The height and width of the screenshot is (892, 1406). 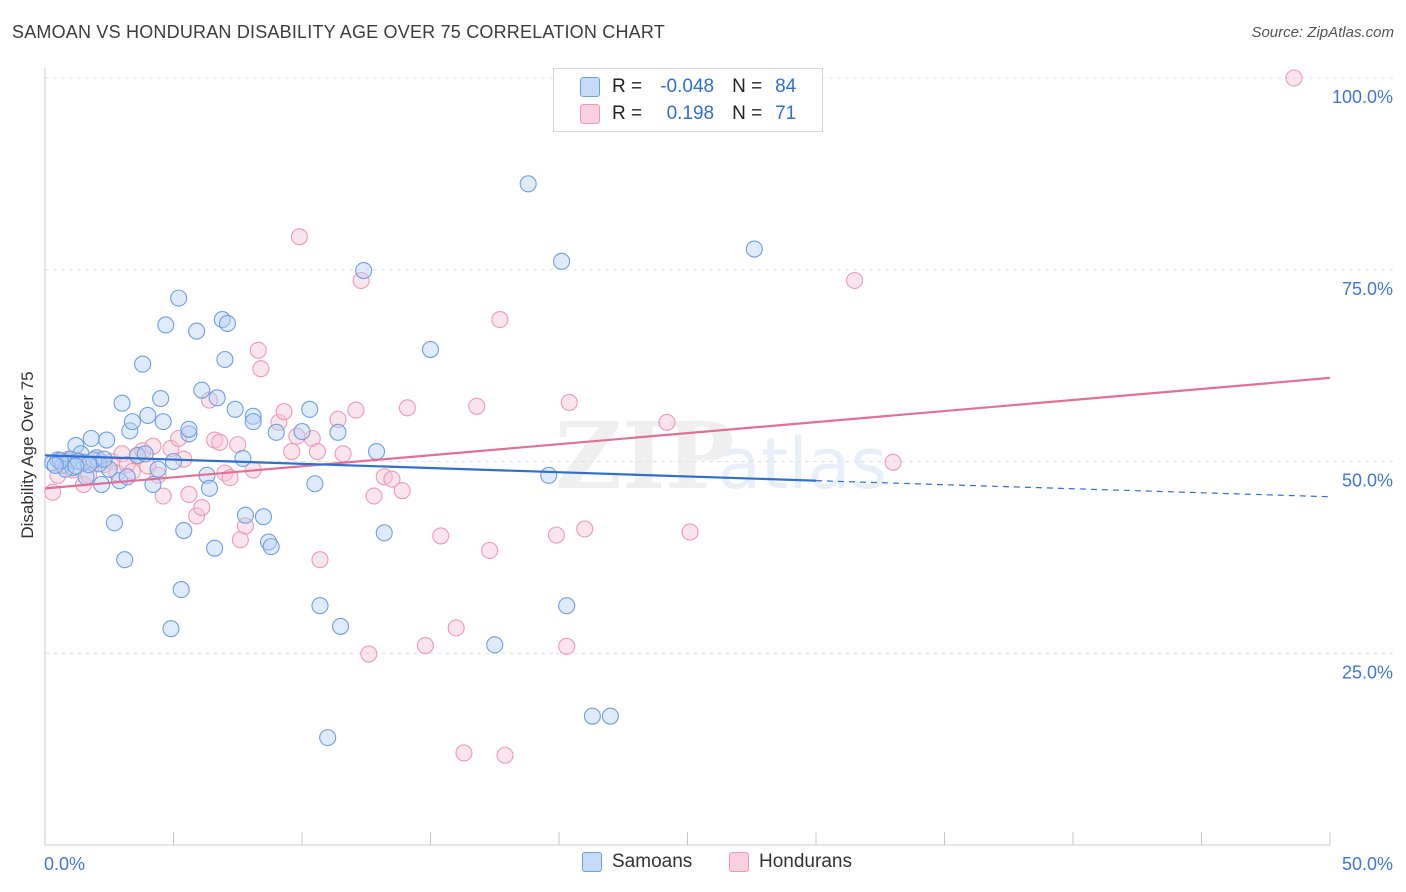 What do you see at coordinates (802, 464) in the screenshot?
I see `watermark-atlas: atlas` at bounding box center [802, 464].